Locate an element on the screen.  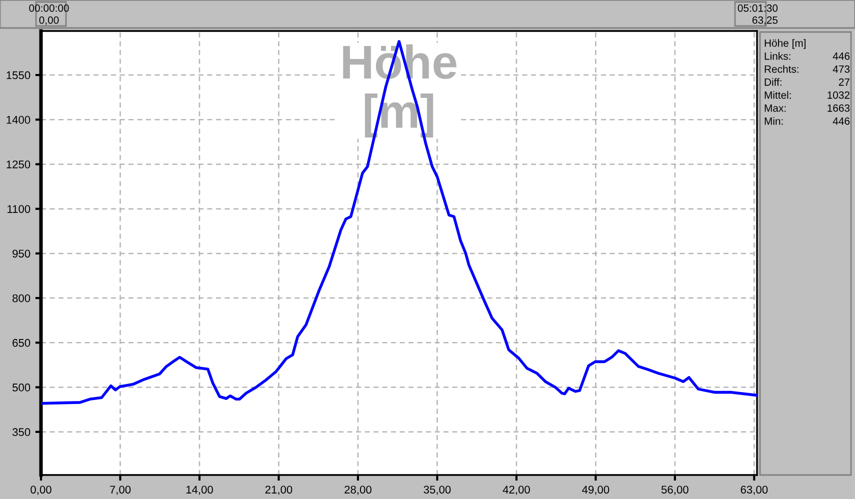
y-tick-label: 500 is located at coordinates (21, 388).